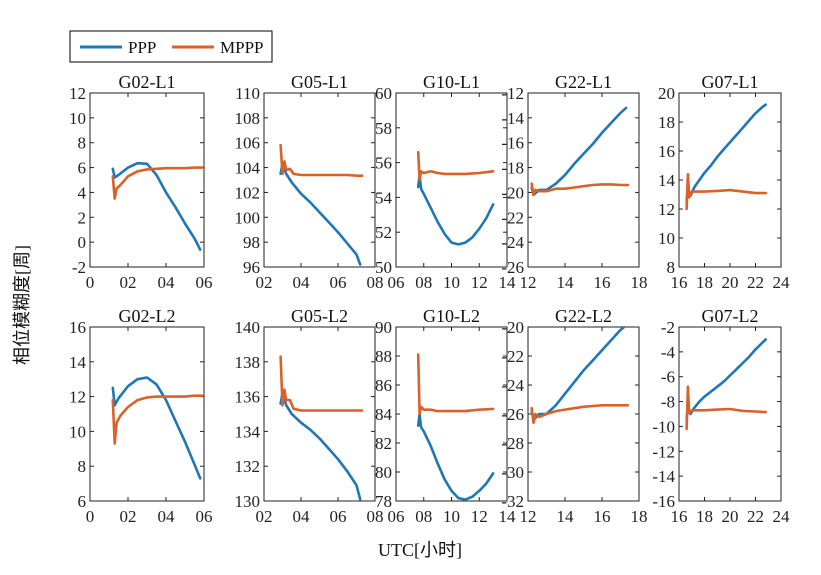  What do you see at coordinates (251, 267) in the screenshot?
I see `y-tick-label: 96` at bounding box center [251, 267].